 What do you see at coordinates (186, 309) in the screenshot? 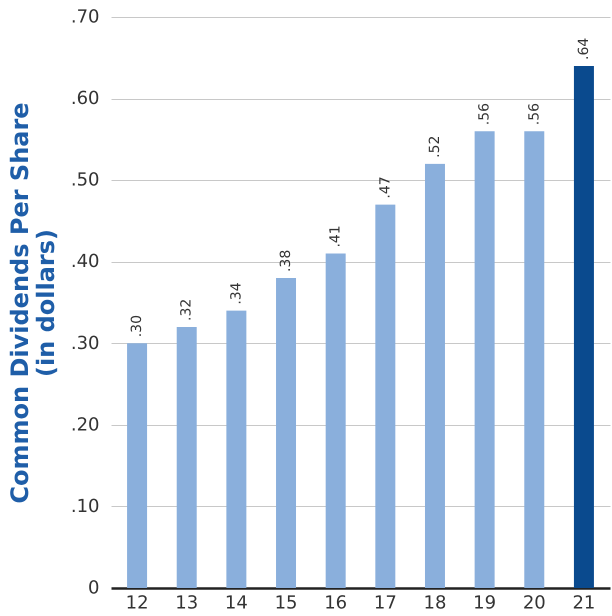
I see `data-label: .32` at bounding box center [186, 309].